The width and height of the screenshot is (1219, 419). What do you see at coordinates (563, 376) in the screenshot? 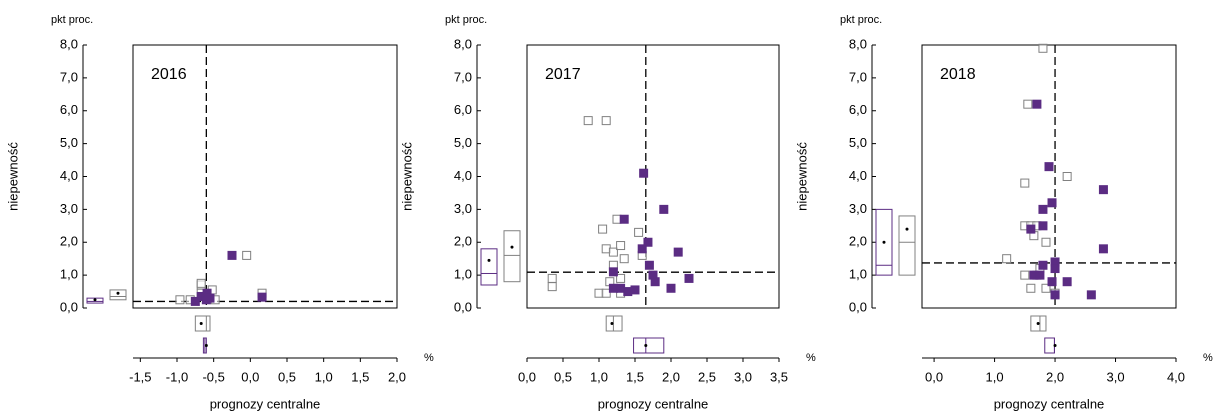
I see `x-tick-label: 0,5` at bounding box center [563, 376].